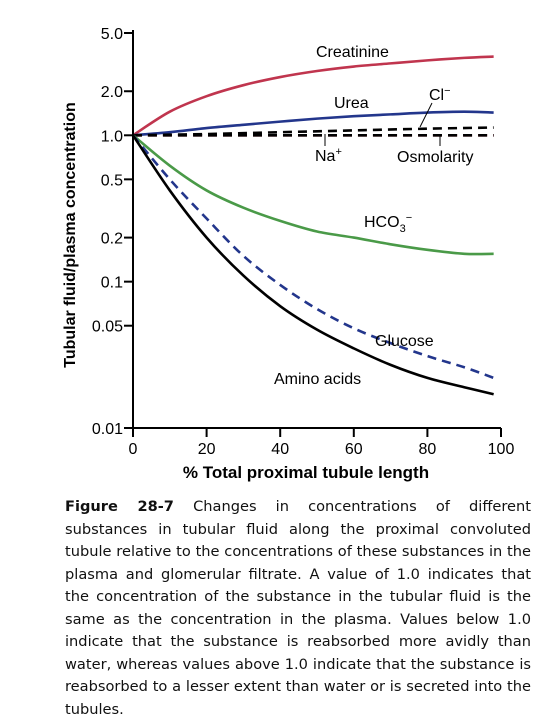 This screenshot has width=559, height=721. What do you see at coordinates (112, 92) in the screenshot?
I see `y-tick-label: 2.0` at bounding box center [112, 92].